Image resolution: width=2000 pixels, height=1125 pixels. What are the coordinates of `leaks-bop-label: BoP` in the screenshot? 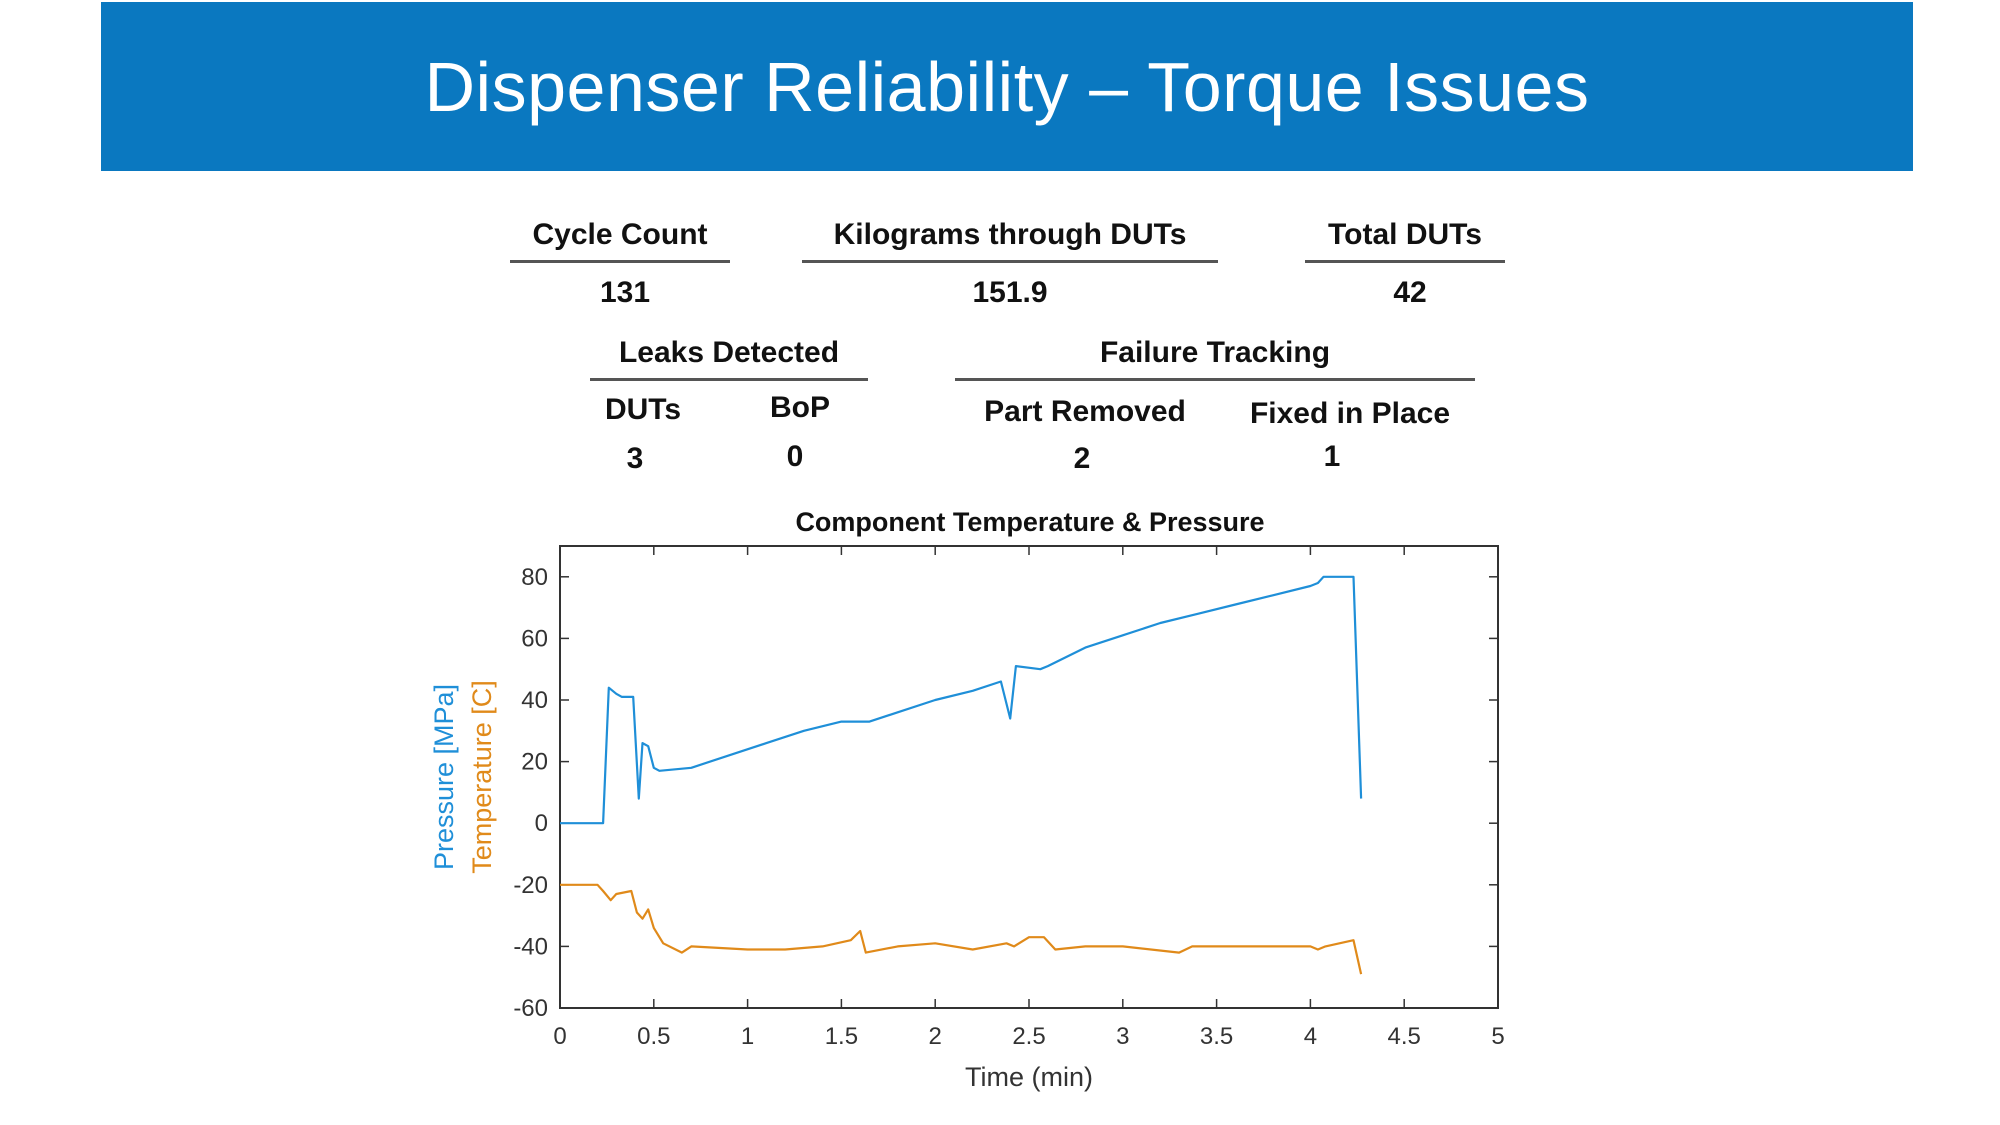 It's located at (800, 407).